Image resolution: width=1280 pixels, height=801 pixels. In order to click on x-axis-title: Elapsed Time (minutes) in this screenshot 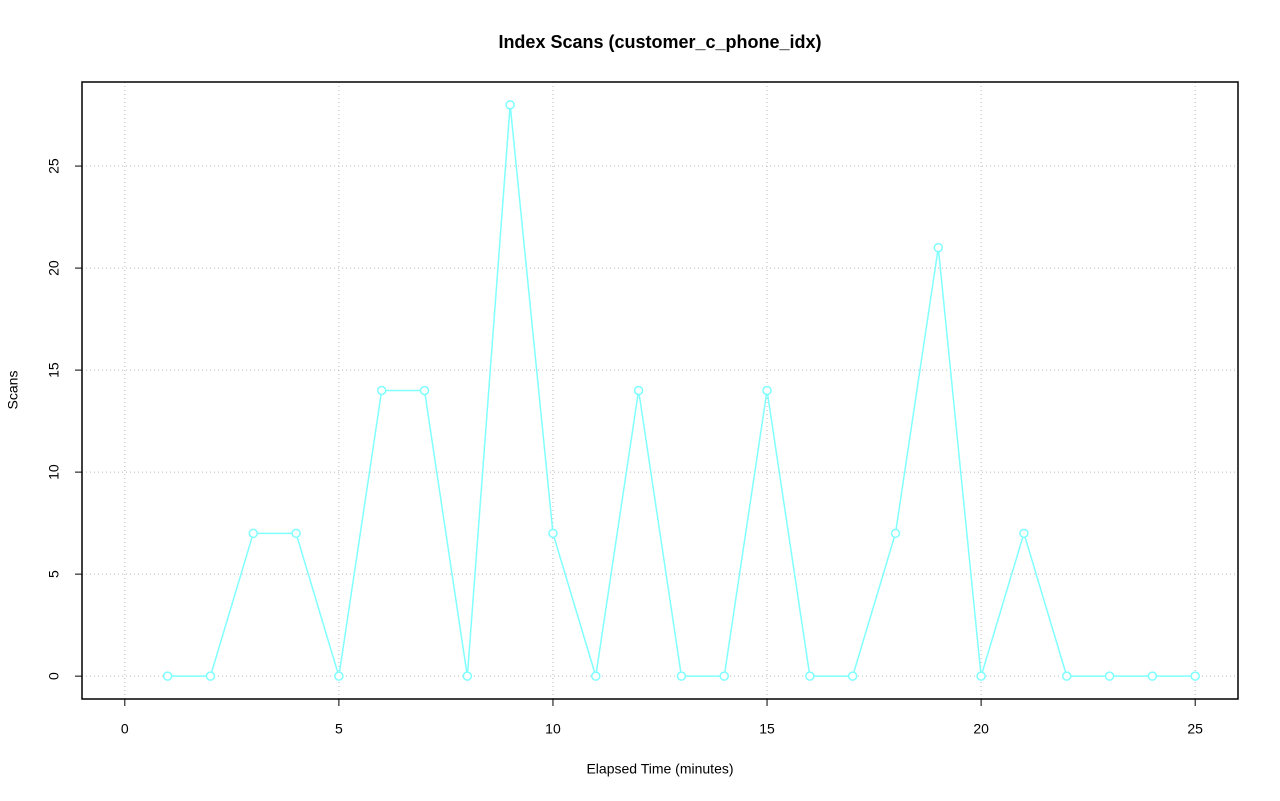, I will do `click(659, 769)`.